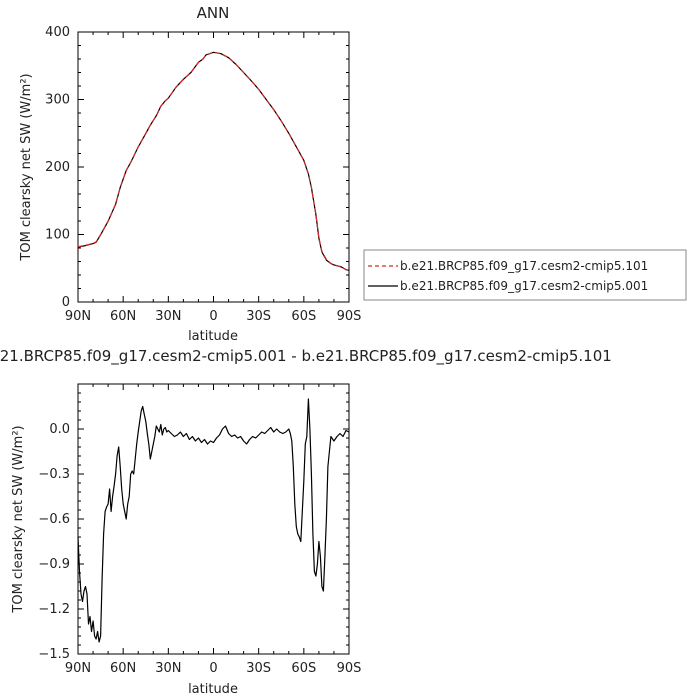 This screenshot has width=700, height=700. What do you see at coordinates (18, 519) in the screenshot?
I see `bottom-y-axis-label: TOM clearsky net SW (W/m²)` at bounding box center [18, 519].